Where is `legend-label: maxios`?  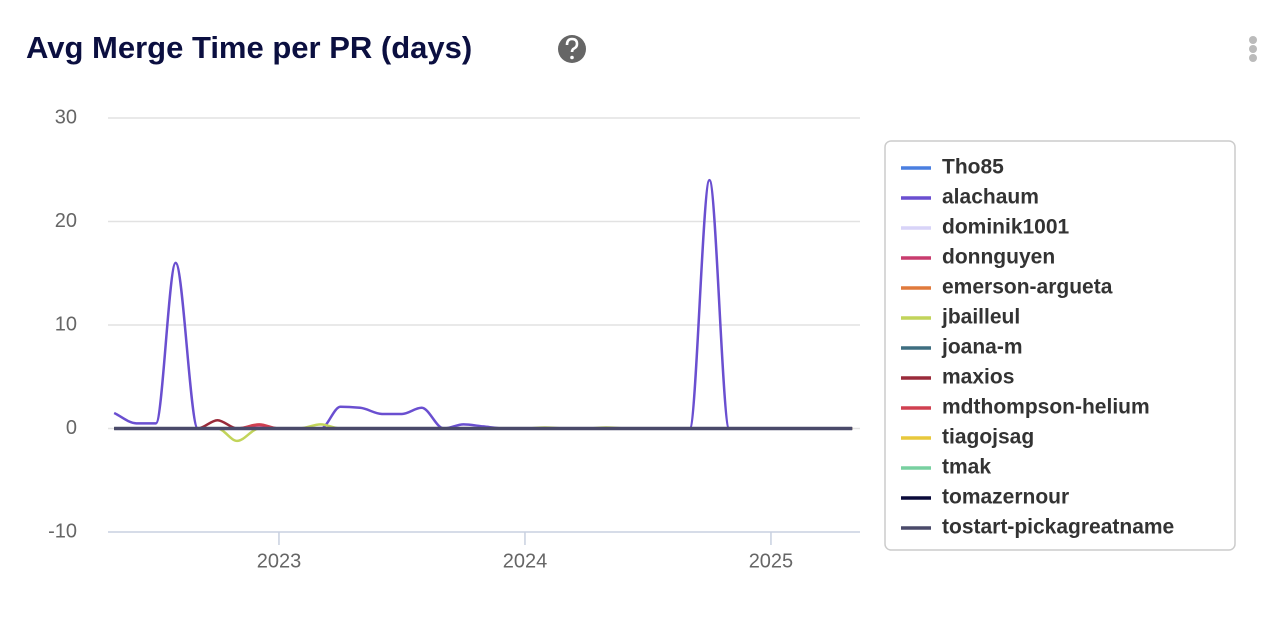 legend-label: maxios is located at coordinates (978, 377).